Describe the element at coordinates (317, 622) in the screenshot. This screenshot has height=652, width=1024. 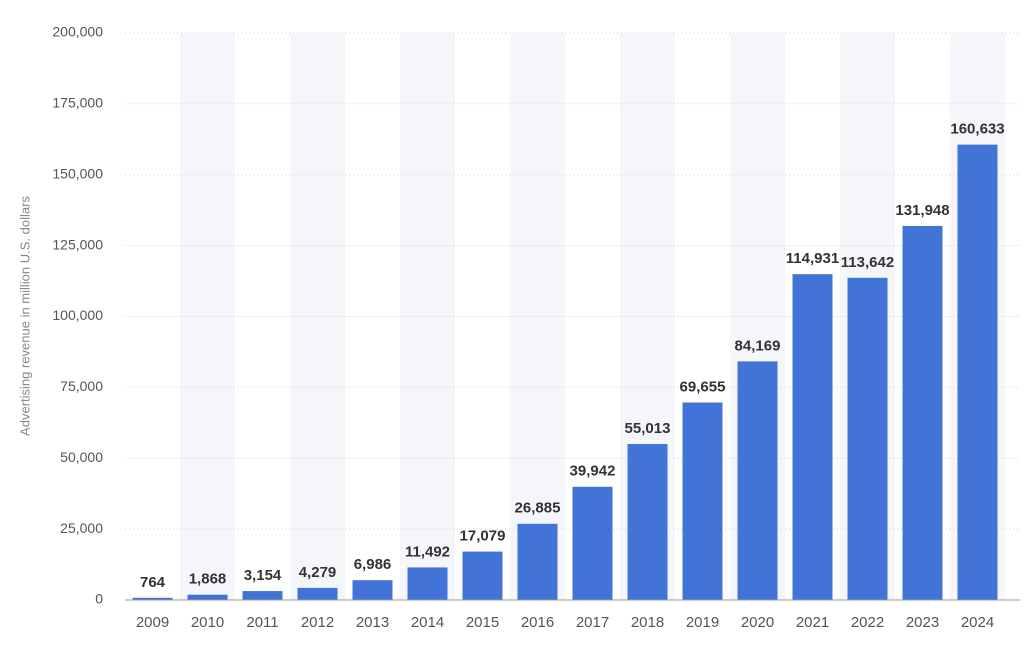
I see `x-tick-label: 2012` at that location.